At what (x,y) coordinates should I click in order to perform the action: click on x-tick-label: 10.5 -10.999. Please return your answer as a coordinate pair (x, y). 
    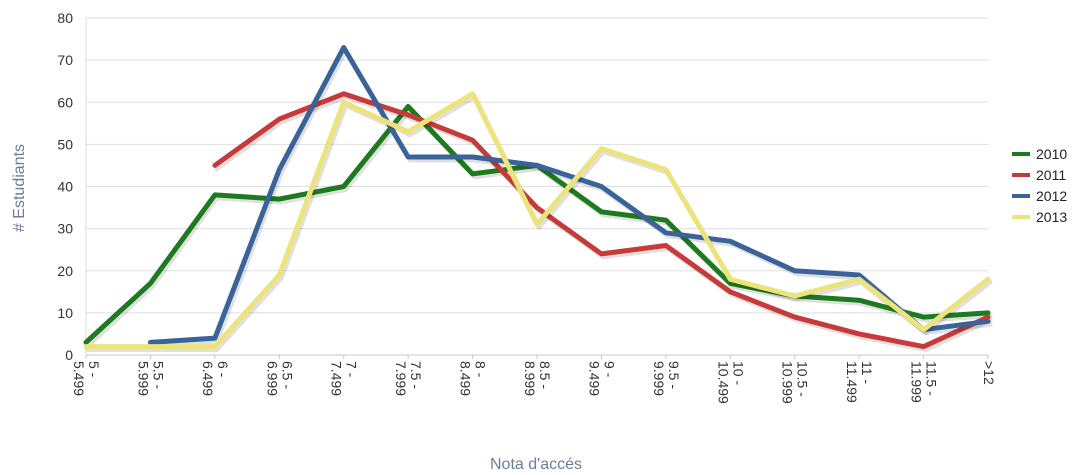
    Looking at the image, I should click on (795, 382).